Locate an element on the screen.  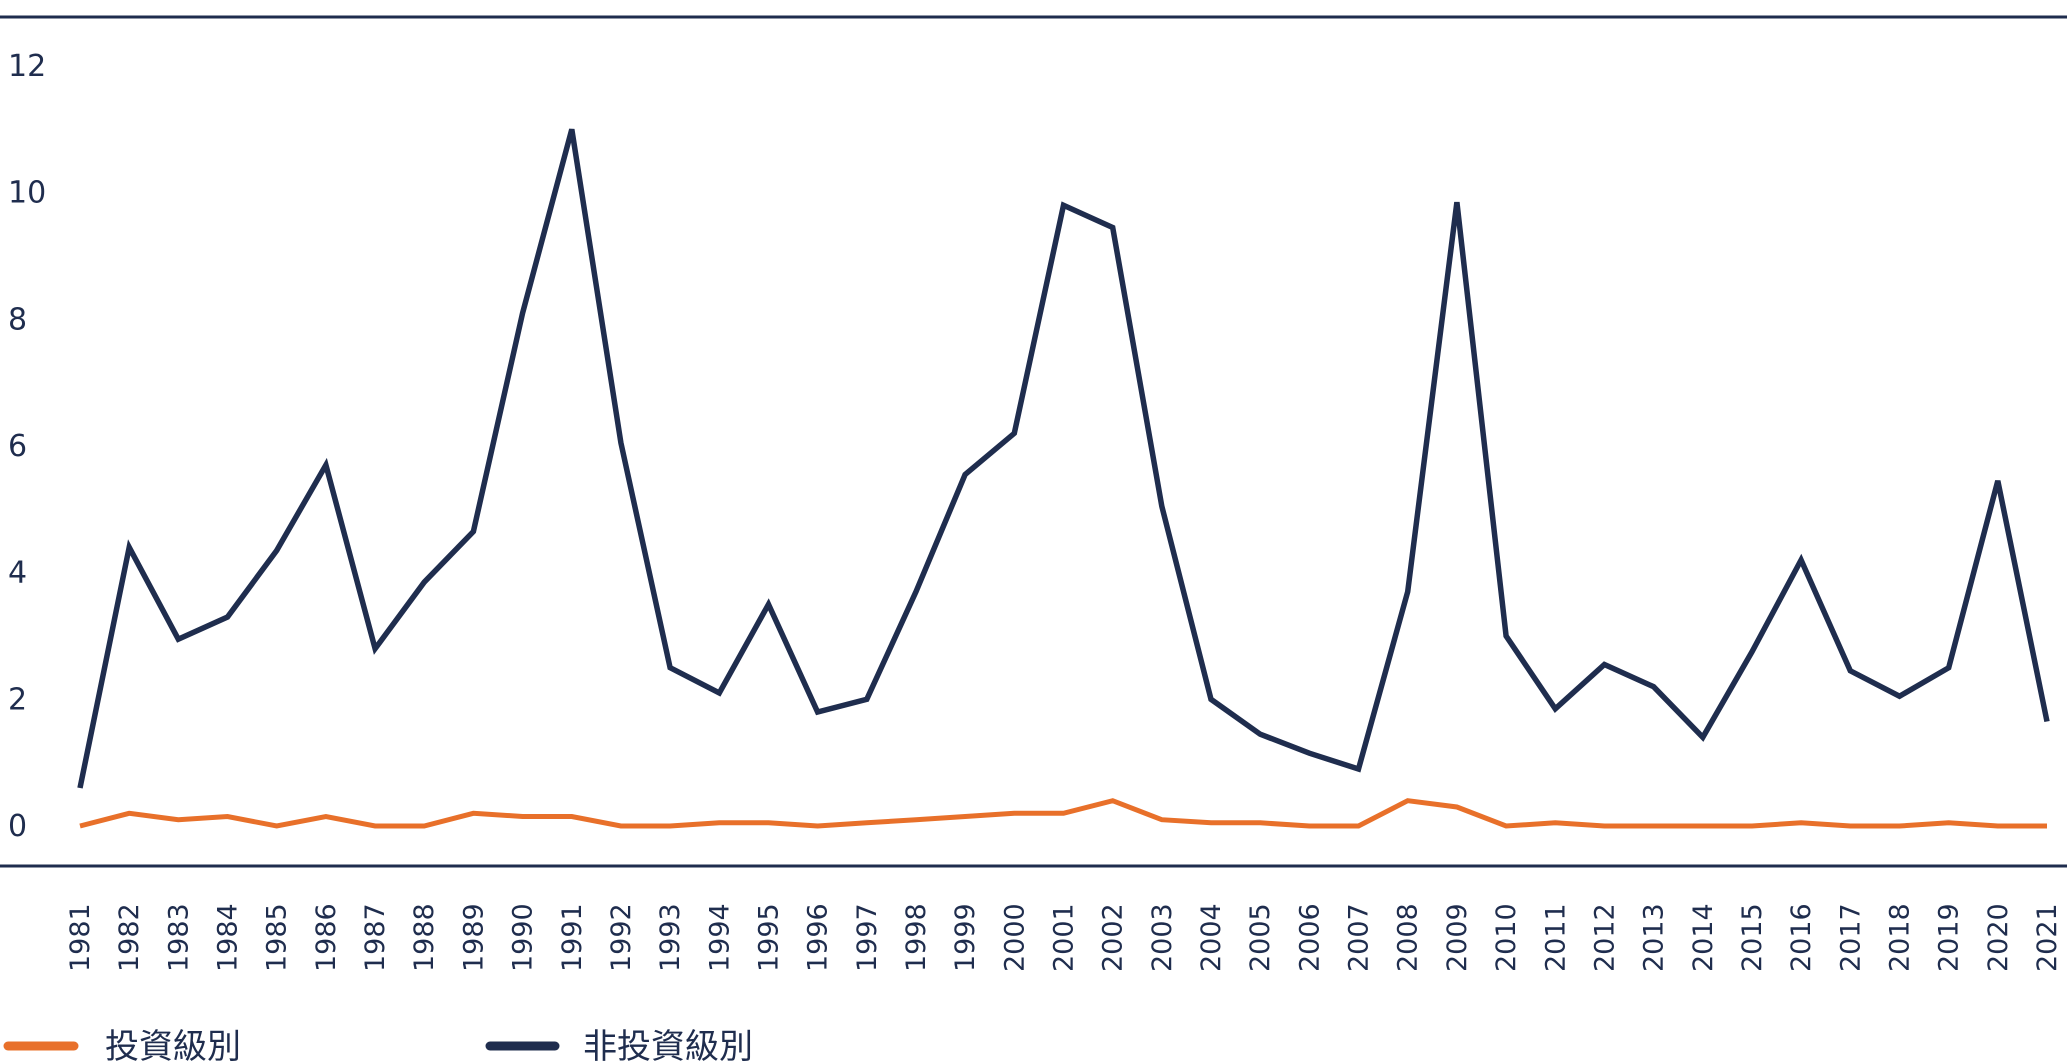
x-tick-label: 2007 is located at coordinates (1359, 937).